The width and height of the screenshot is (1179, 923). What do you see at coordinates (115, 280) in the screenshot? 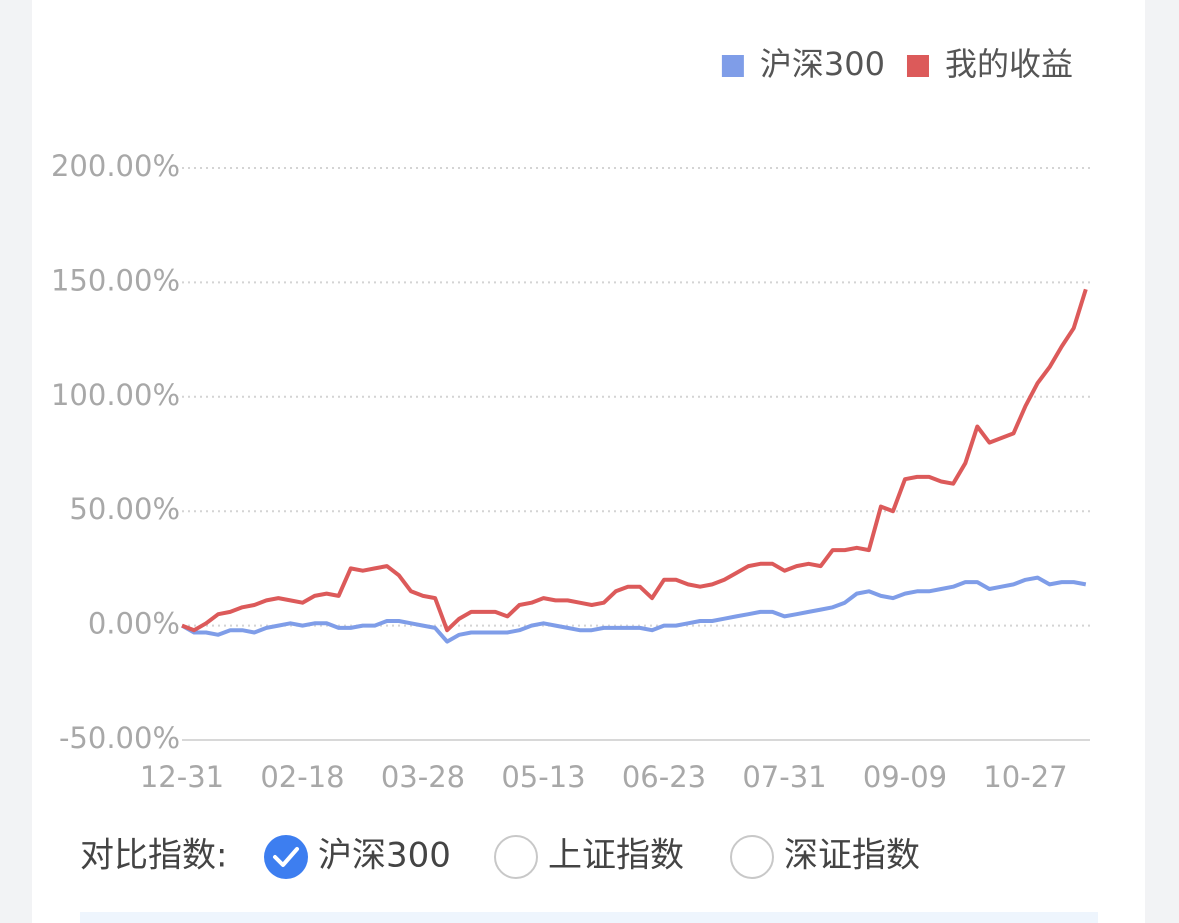
I see `y-tick-label: 150.00%` at bounding box center [115, 280].